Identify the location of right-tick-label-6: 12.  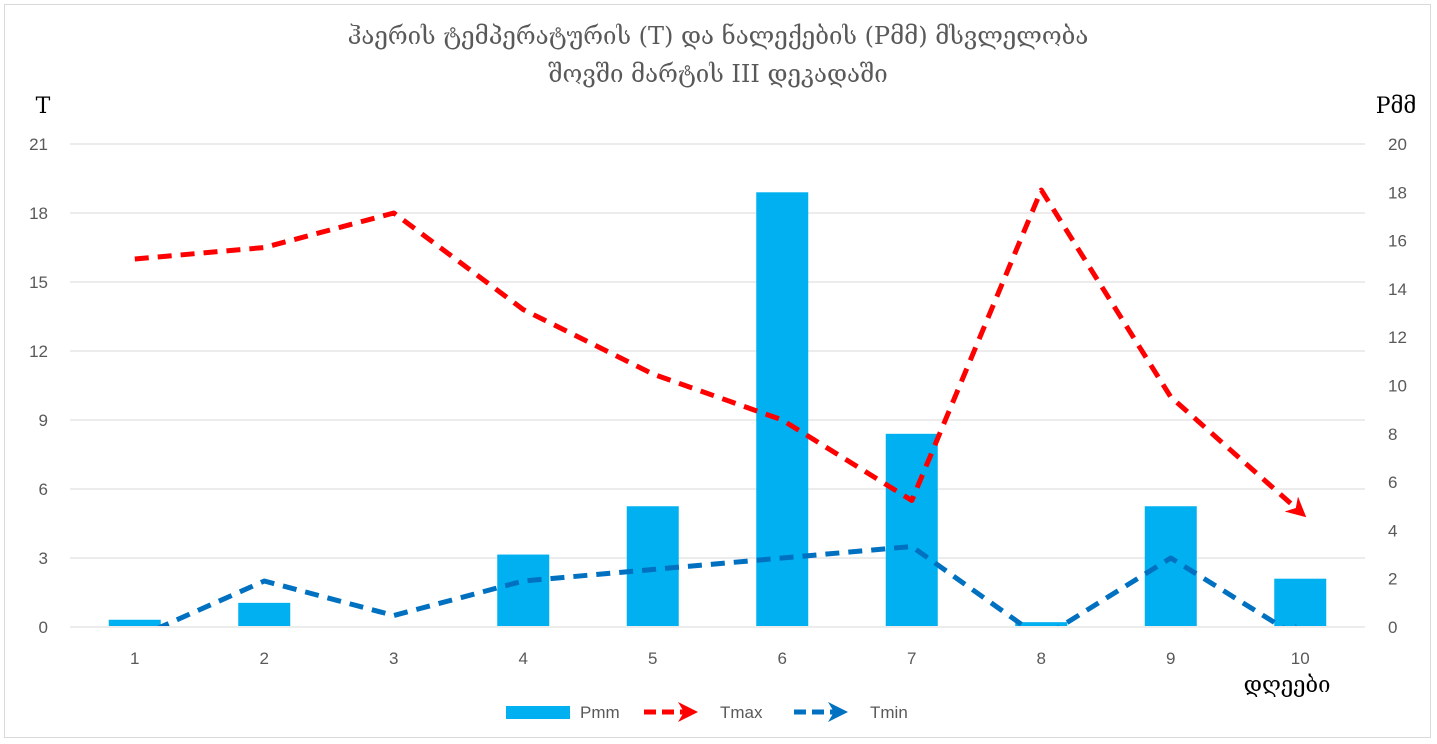
(1397, 337).